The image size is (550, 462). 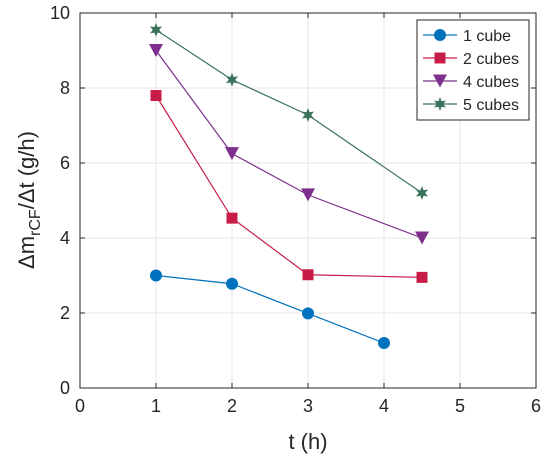 I want to click on x-tick-label: 6, so click(x=536, y=406).